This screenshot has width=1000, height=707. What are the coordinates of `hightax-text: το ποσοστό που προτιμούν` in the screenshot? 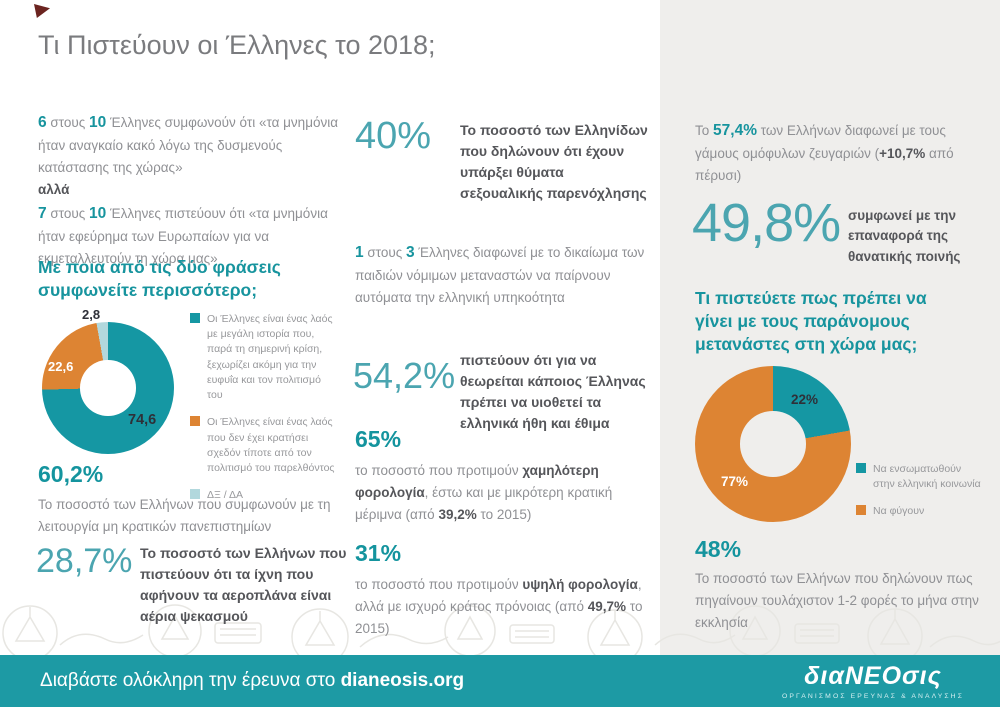 It's located at (439, 584).